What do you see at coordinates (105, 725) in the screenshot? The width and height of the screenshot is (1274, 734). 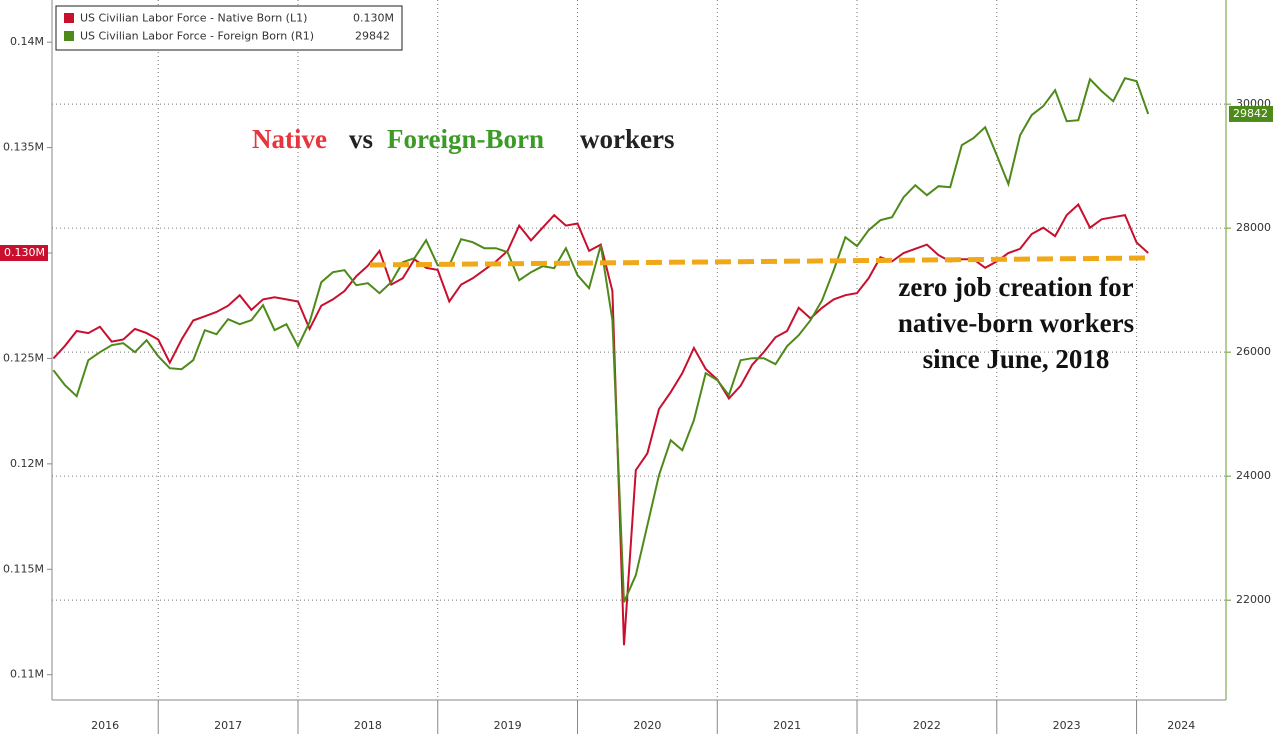 I see `x-tick-label: 2016` at bounding box center [105, 725].